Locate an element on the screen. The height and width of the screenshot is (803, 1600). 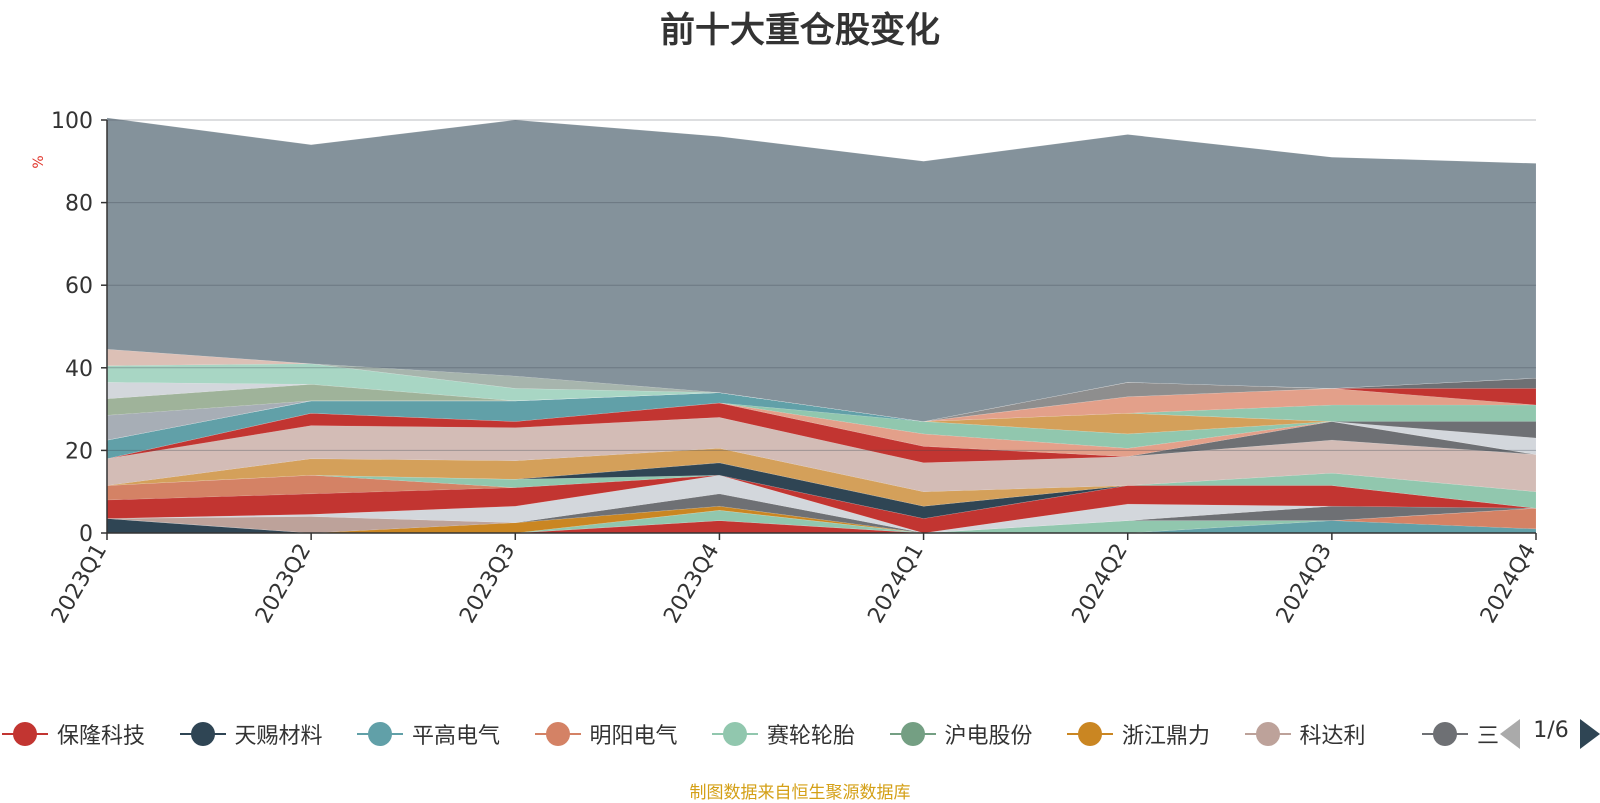
legend-item: 三花智控 is located at coordinates (1460, 734).